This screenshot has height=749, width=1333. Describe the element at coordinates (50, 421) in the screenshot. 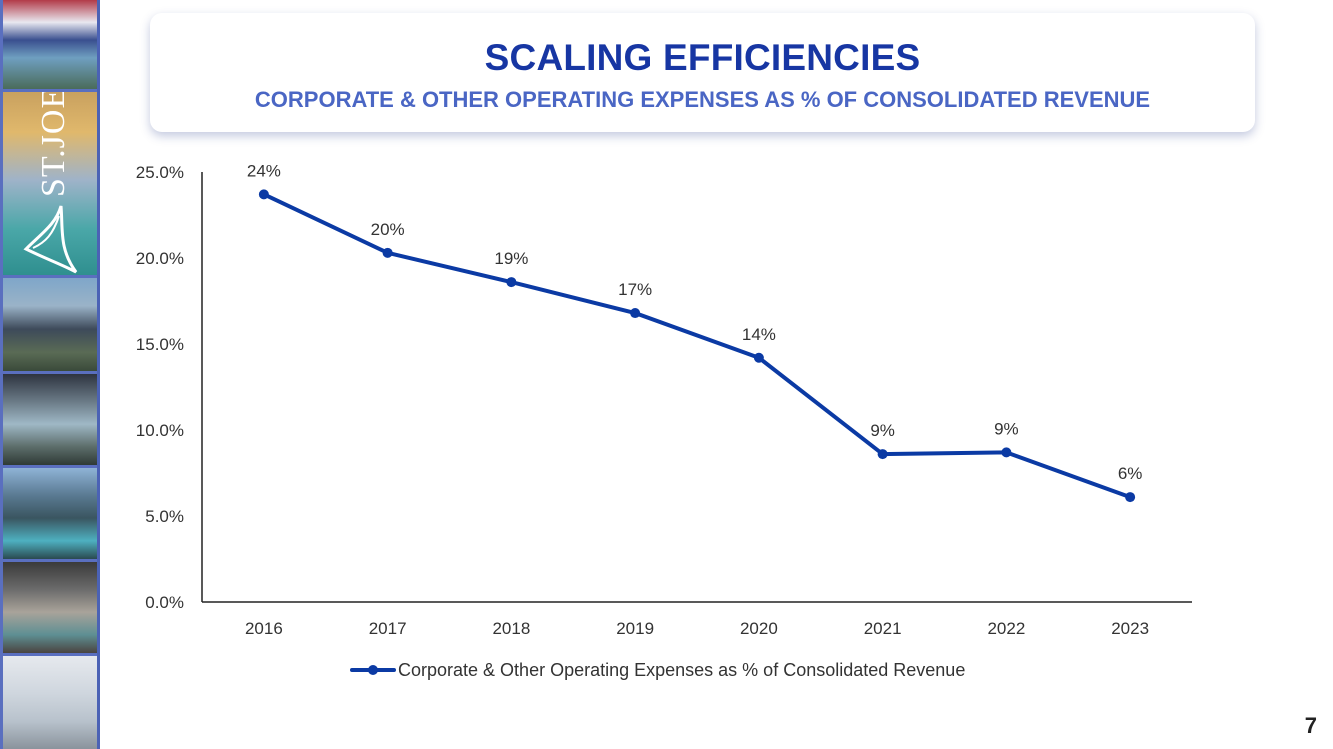

I see `pavilion-photo` at that location.